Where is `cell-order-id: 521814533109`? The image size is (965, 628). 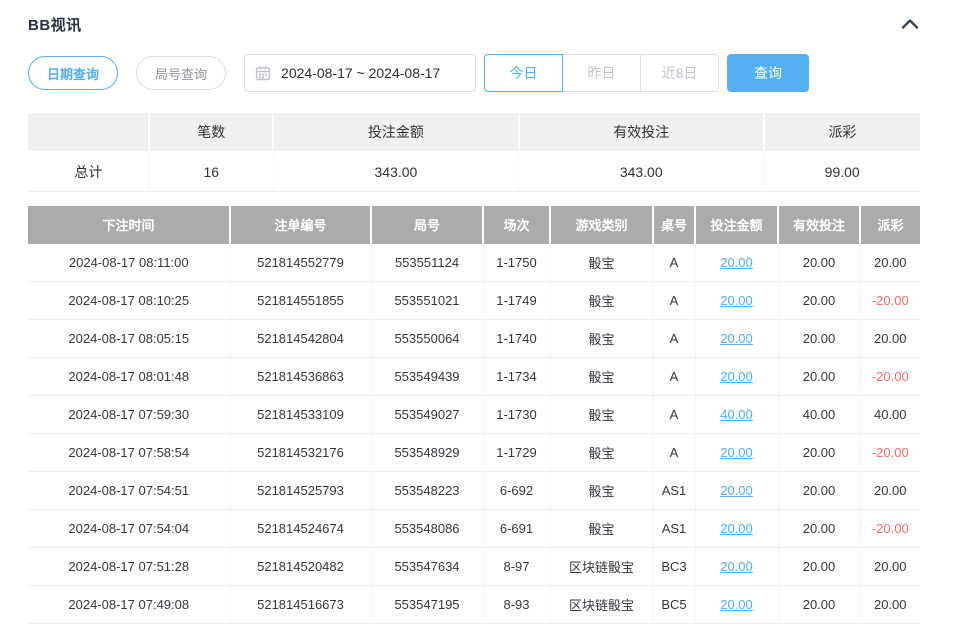 cell-order-id: 521814533109 is located at coordinates (301, 414).